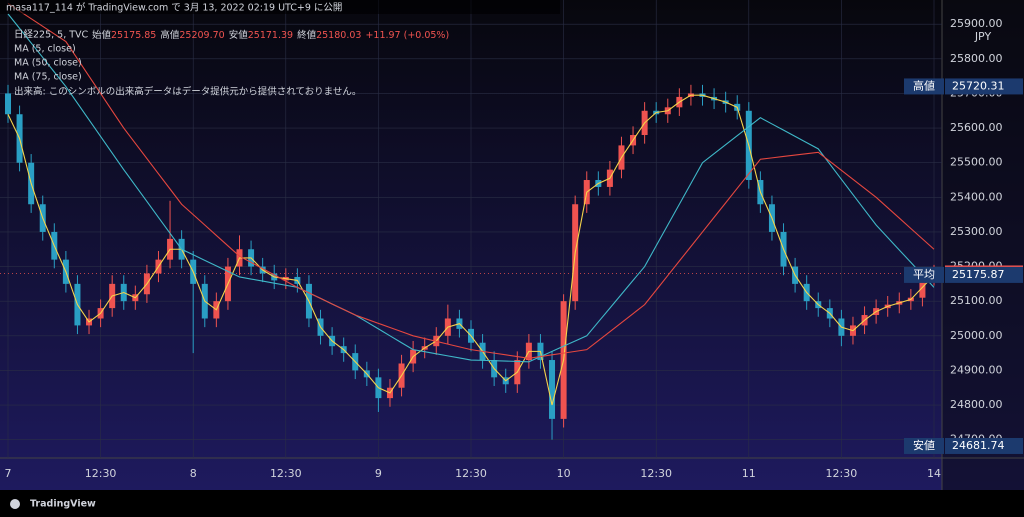  I want to click on price-tag-name: 高値, so click(924, 85).